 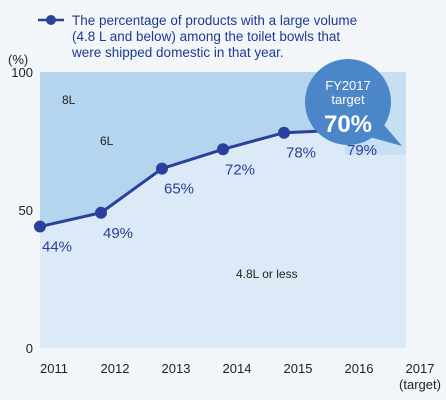 What do you see at coordinates (54, 368) in the screenshot?
I see `x-tick-2011: 2011` at bounding box center [54, 368].